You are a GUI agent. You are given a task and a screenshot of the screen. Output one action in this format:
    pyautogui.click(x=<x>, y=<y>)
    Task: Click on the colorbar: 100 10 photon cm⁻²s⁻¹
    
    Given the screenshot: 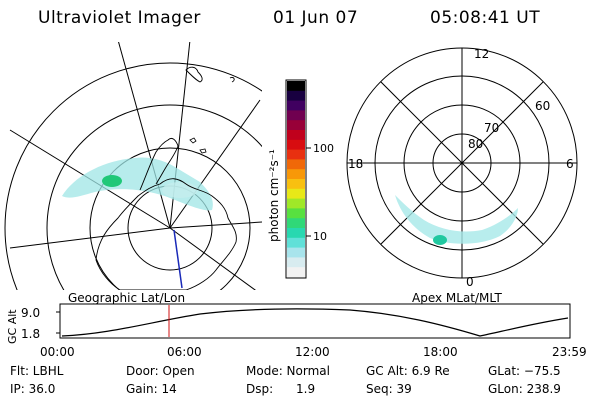 What is the action you would take?
    pyautogui.click(x=300, y=179)
    